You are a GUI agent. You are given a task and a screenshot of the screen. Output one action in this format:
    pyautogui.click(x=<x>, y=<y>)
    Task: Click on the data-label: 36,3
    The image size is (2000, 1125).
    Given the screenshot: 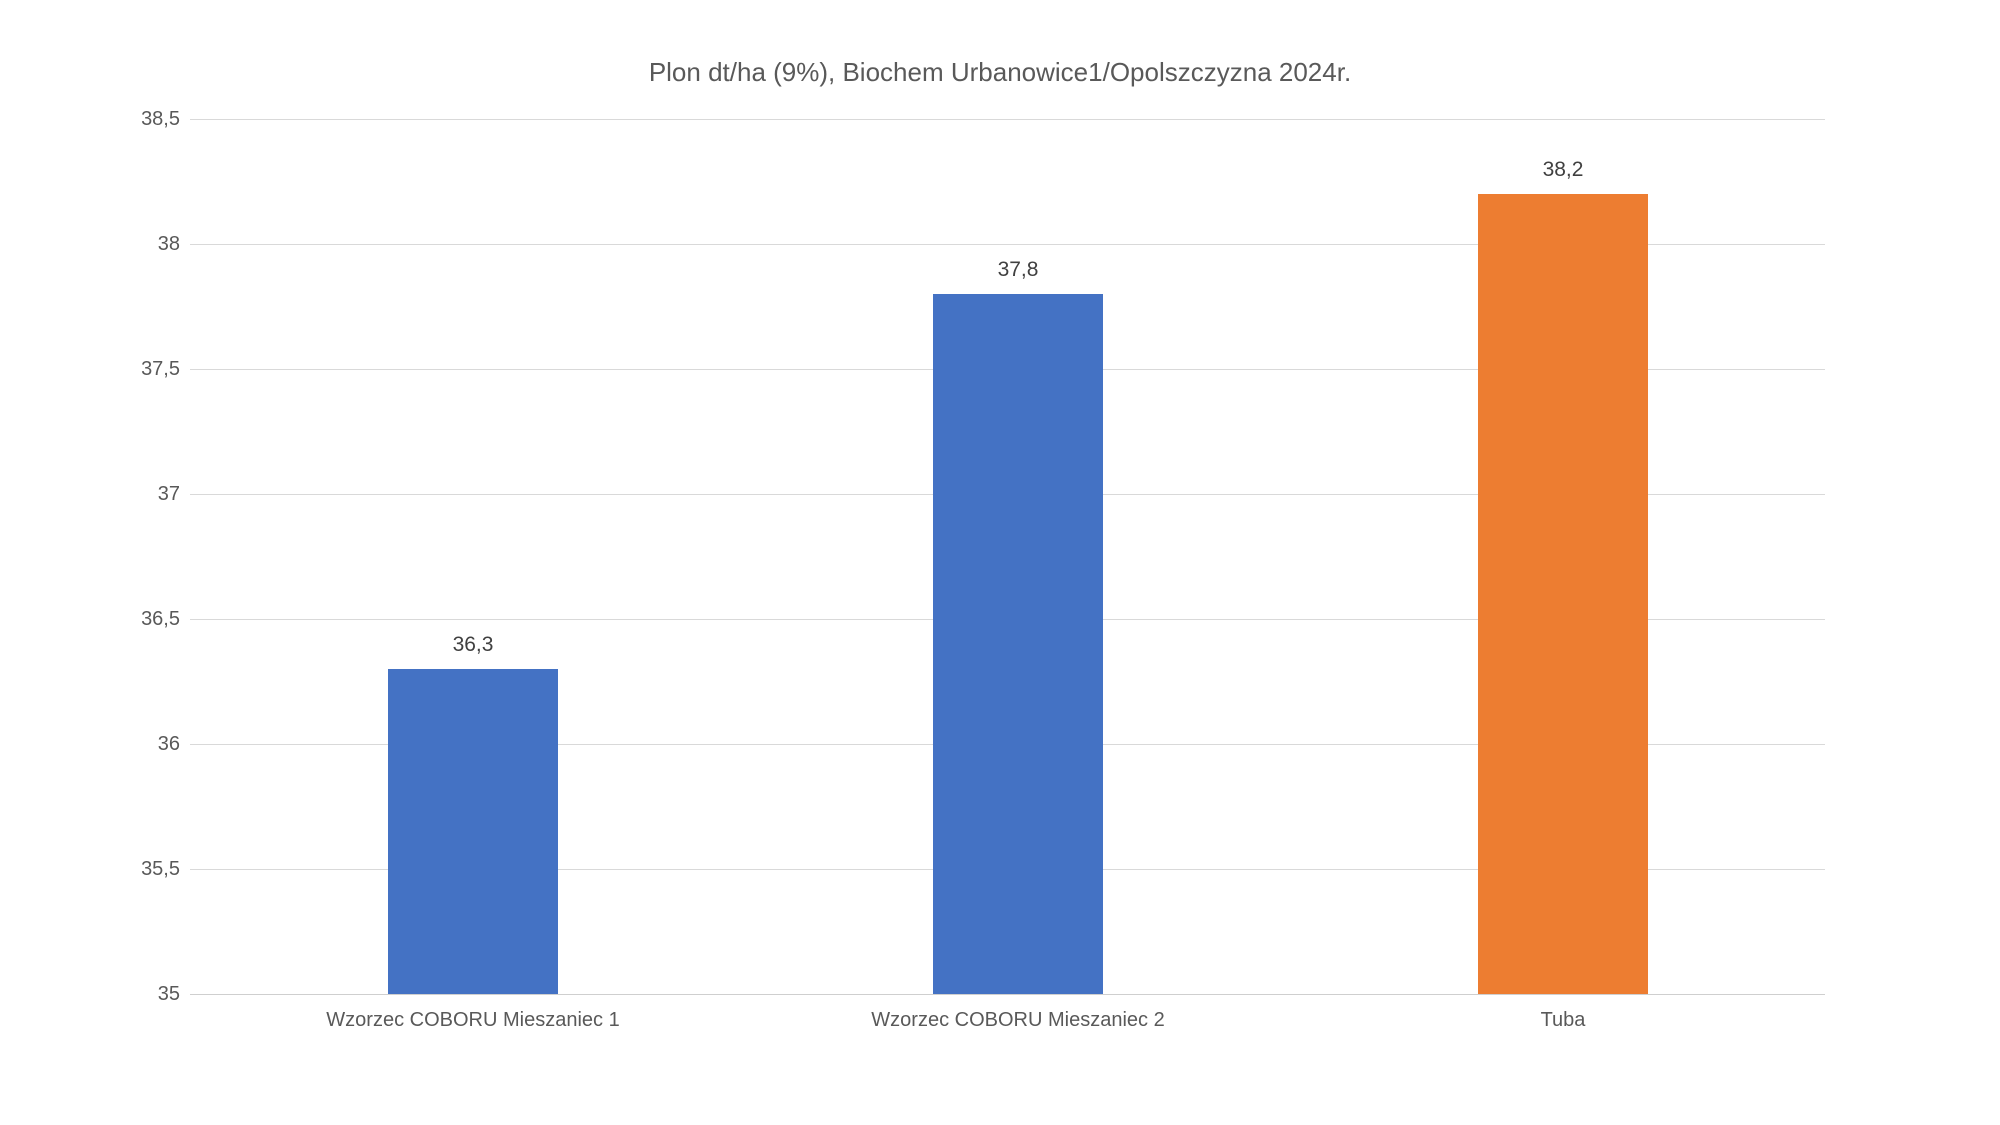 What is the action you would take?
    pyautogui.click(x=473, y=644)
    